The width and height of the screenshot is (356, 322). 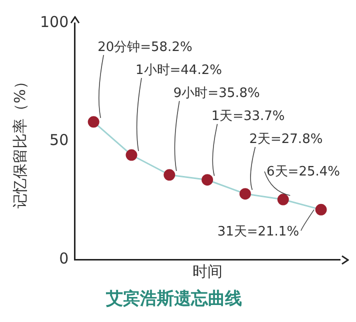 I want to click on y-axis-title: 记忆保留比率（%）, so click(x=19, y=141).